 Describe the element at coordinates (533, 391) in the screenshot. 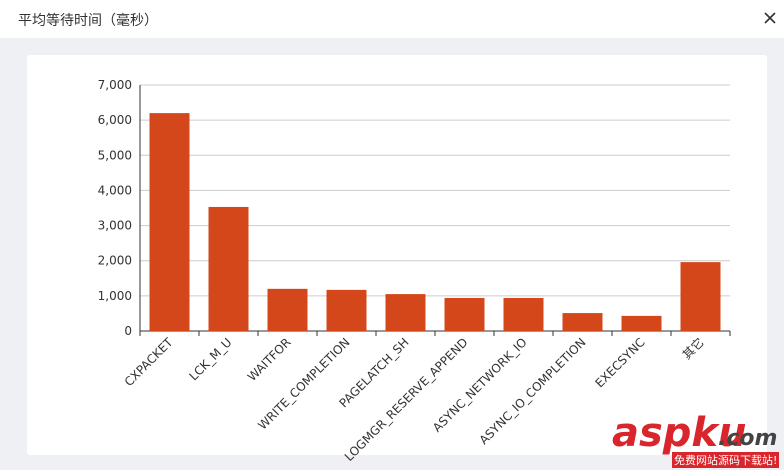

I see `x-tick-label: ASYNC_IO_COMPLETION` at that location.